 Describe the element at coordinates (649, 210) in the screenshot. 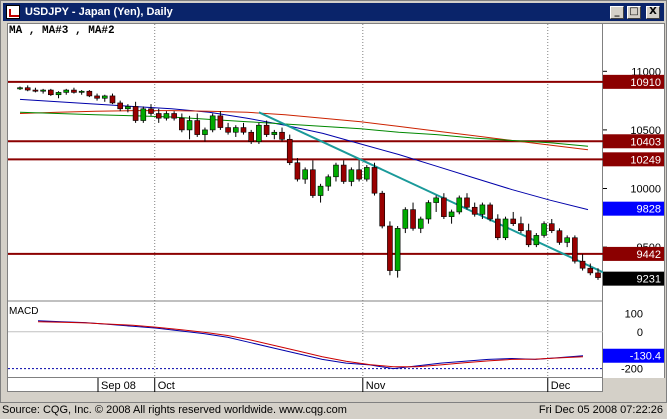

I see `price-tag-label: 9828` at that location.